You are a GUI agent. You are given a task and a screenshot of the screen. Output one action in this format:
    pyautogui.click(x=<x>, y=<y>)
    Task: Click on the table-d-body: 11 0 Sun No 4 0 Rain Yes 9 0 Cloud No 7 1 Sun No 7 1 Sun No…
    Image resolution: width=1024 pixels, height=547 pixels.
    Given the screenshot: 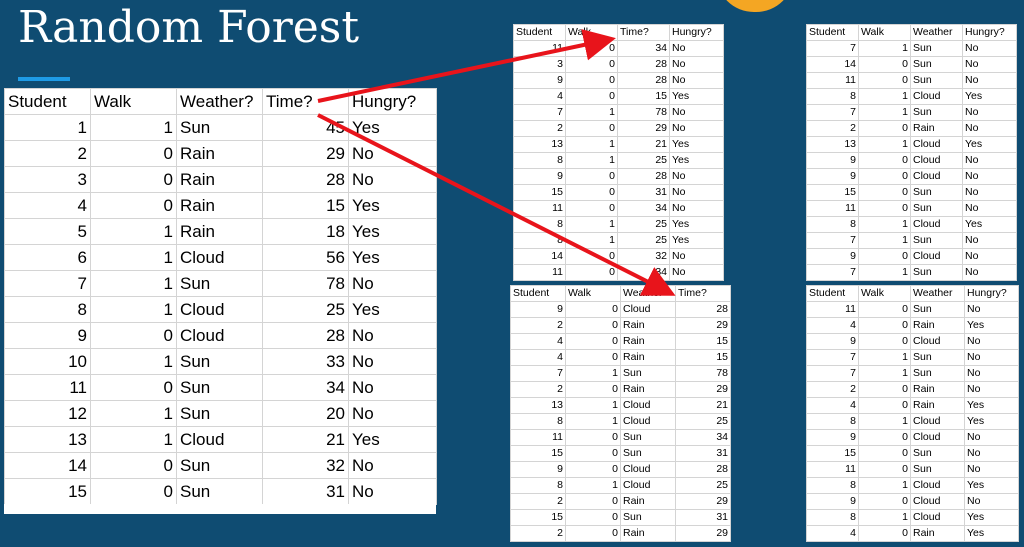 What is the action you would take?
    pyautogui.click(x=912, y=421)
    